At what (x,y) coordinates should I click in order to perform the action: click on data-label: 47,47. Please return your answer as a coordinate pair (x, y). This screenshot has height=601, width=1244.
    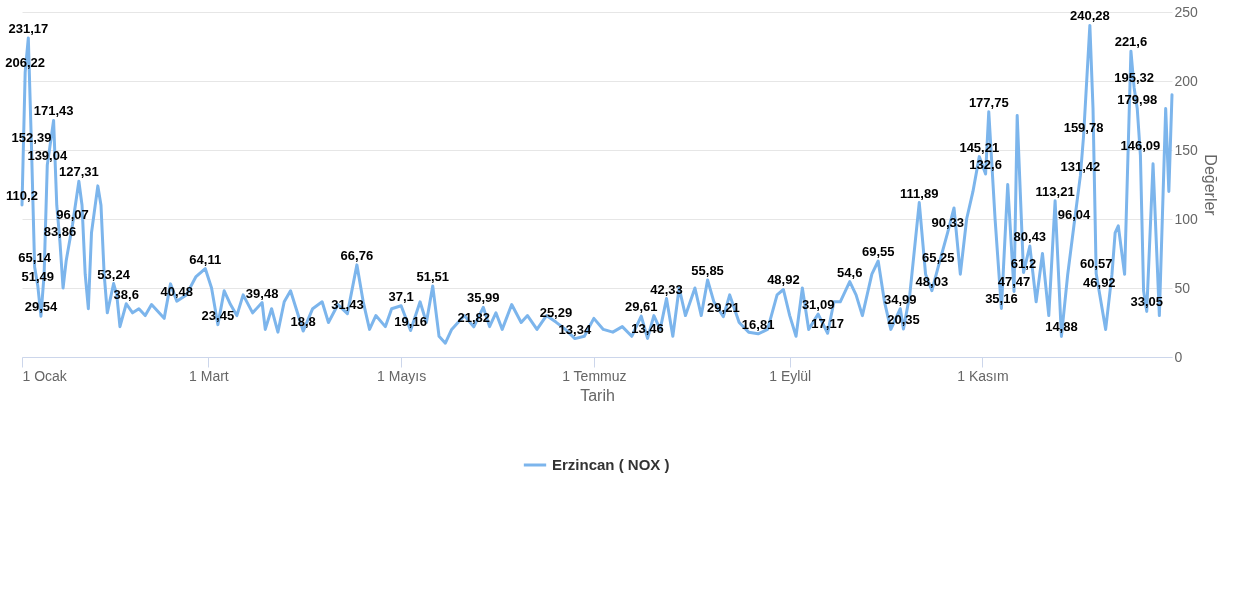
    Looking at the image, I should click on (1014, 282).